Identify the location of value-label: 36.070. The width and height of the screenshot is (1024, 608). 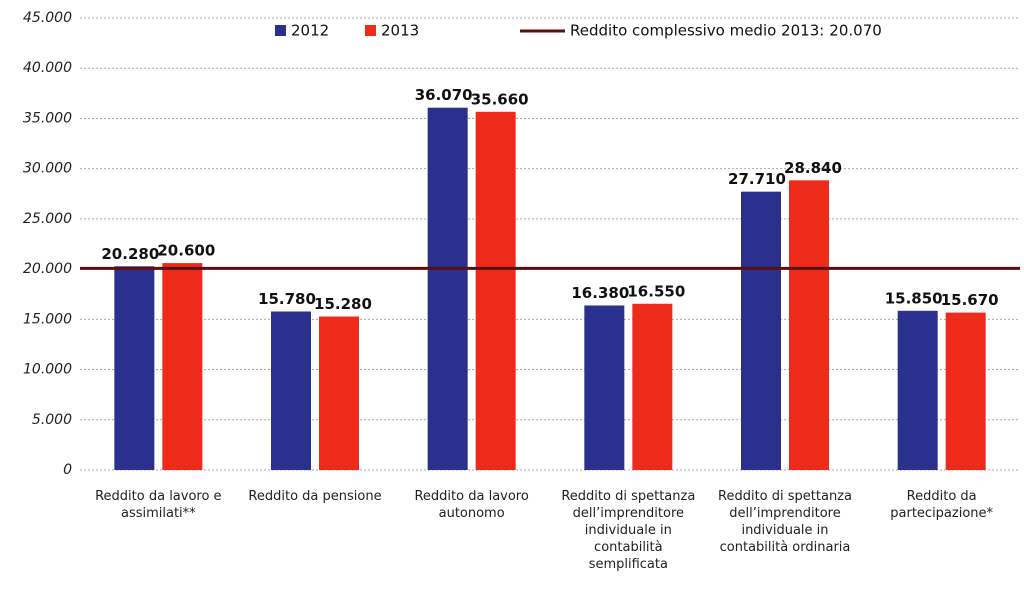
(444, 95).